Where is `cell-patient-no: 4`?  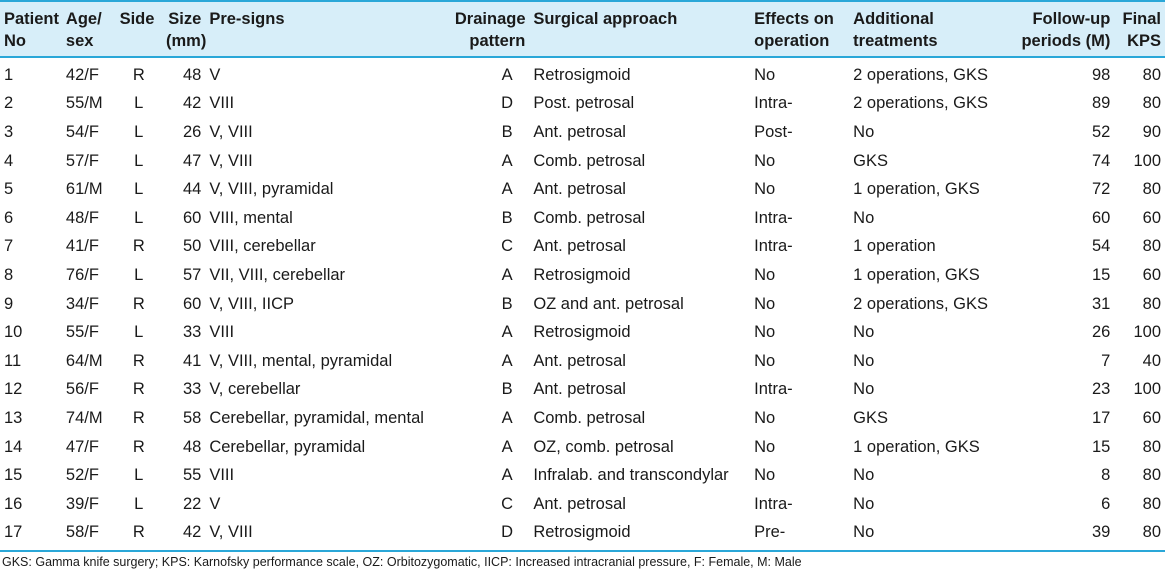
cell-patient-no: 4 is located at coordinates (9, 160).